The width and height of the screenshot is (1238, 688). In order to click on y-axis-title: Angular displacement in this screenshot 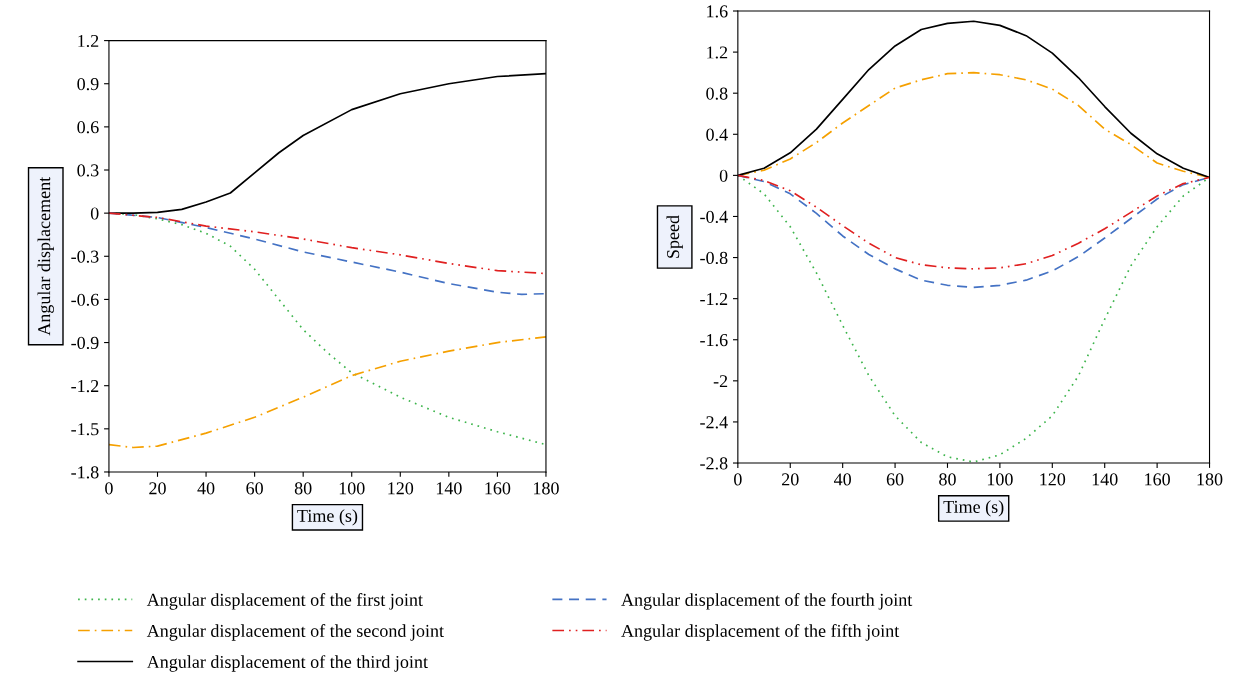, I will do `click(45, 256)`.